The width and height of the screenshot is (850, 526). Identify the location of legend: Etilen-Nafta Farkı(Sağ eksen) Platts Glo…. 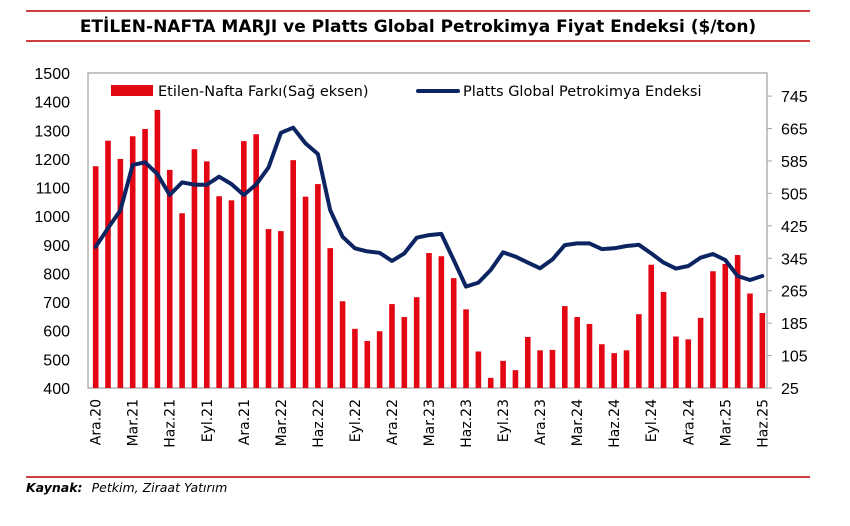
(406, 92).